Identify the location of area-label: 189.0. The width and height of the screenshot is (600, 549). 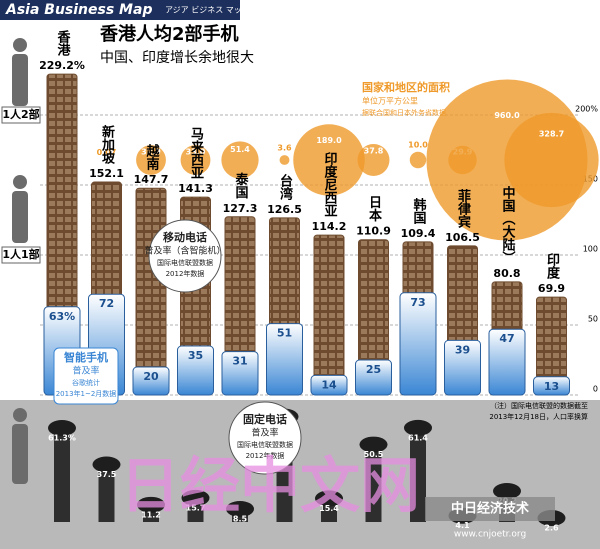
(329, 140).